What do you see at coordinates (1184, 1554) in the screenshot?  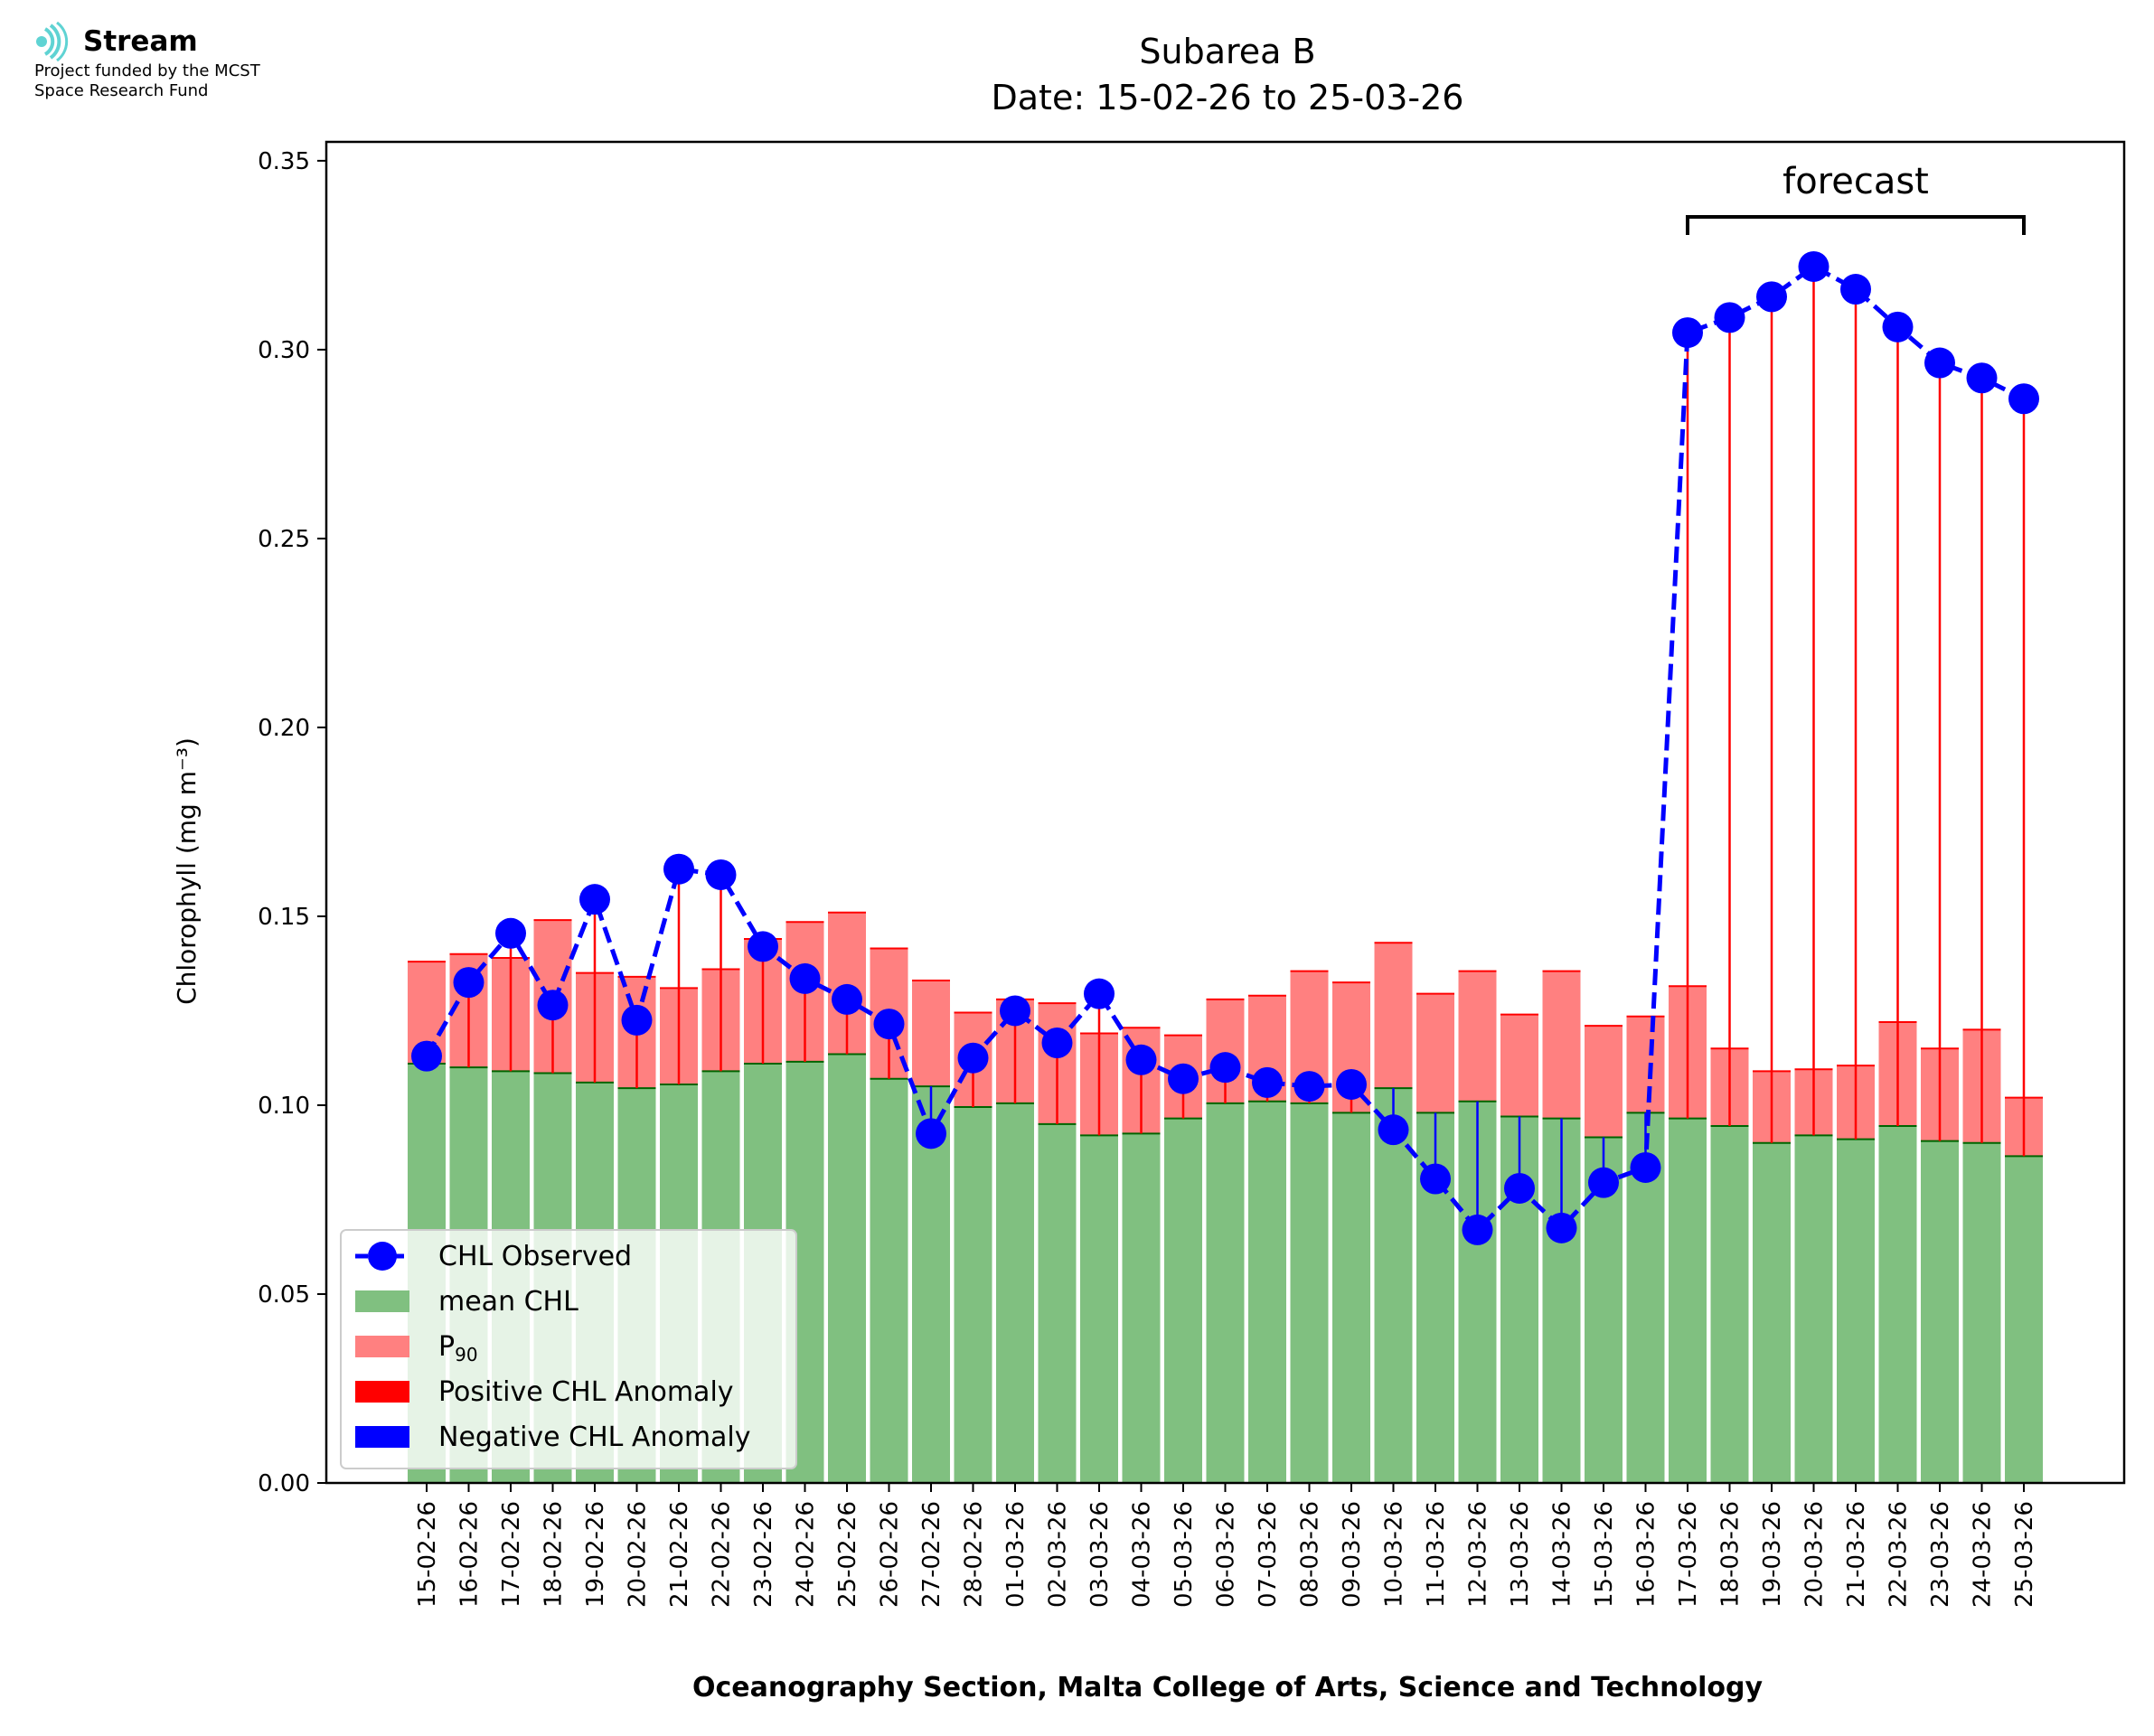 I see `x-tick-label: 05-03-26` at bounding box center [1184, 1554].